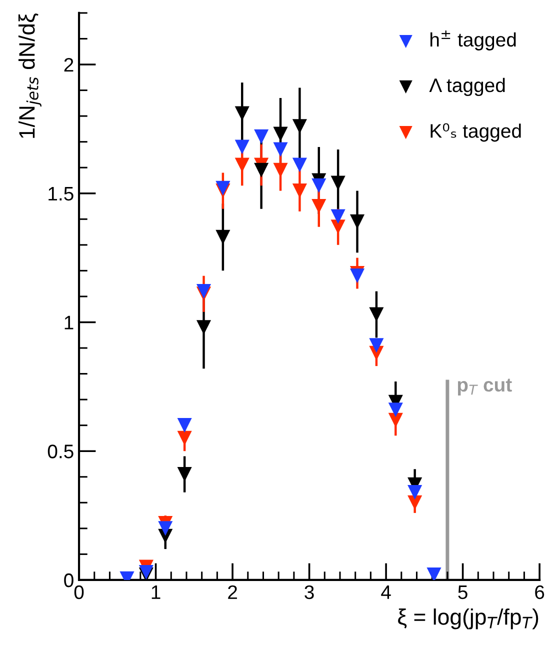  Describe the element at coordinates (232, 592) in the screenshot. I see `x-tick-label: 2` at that location.